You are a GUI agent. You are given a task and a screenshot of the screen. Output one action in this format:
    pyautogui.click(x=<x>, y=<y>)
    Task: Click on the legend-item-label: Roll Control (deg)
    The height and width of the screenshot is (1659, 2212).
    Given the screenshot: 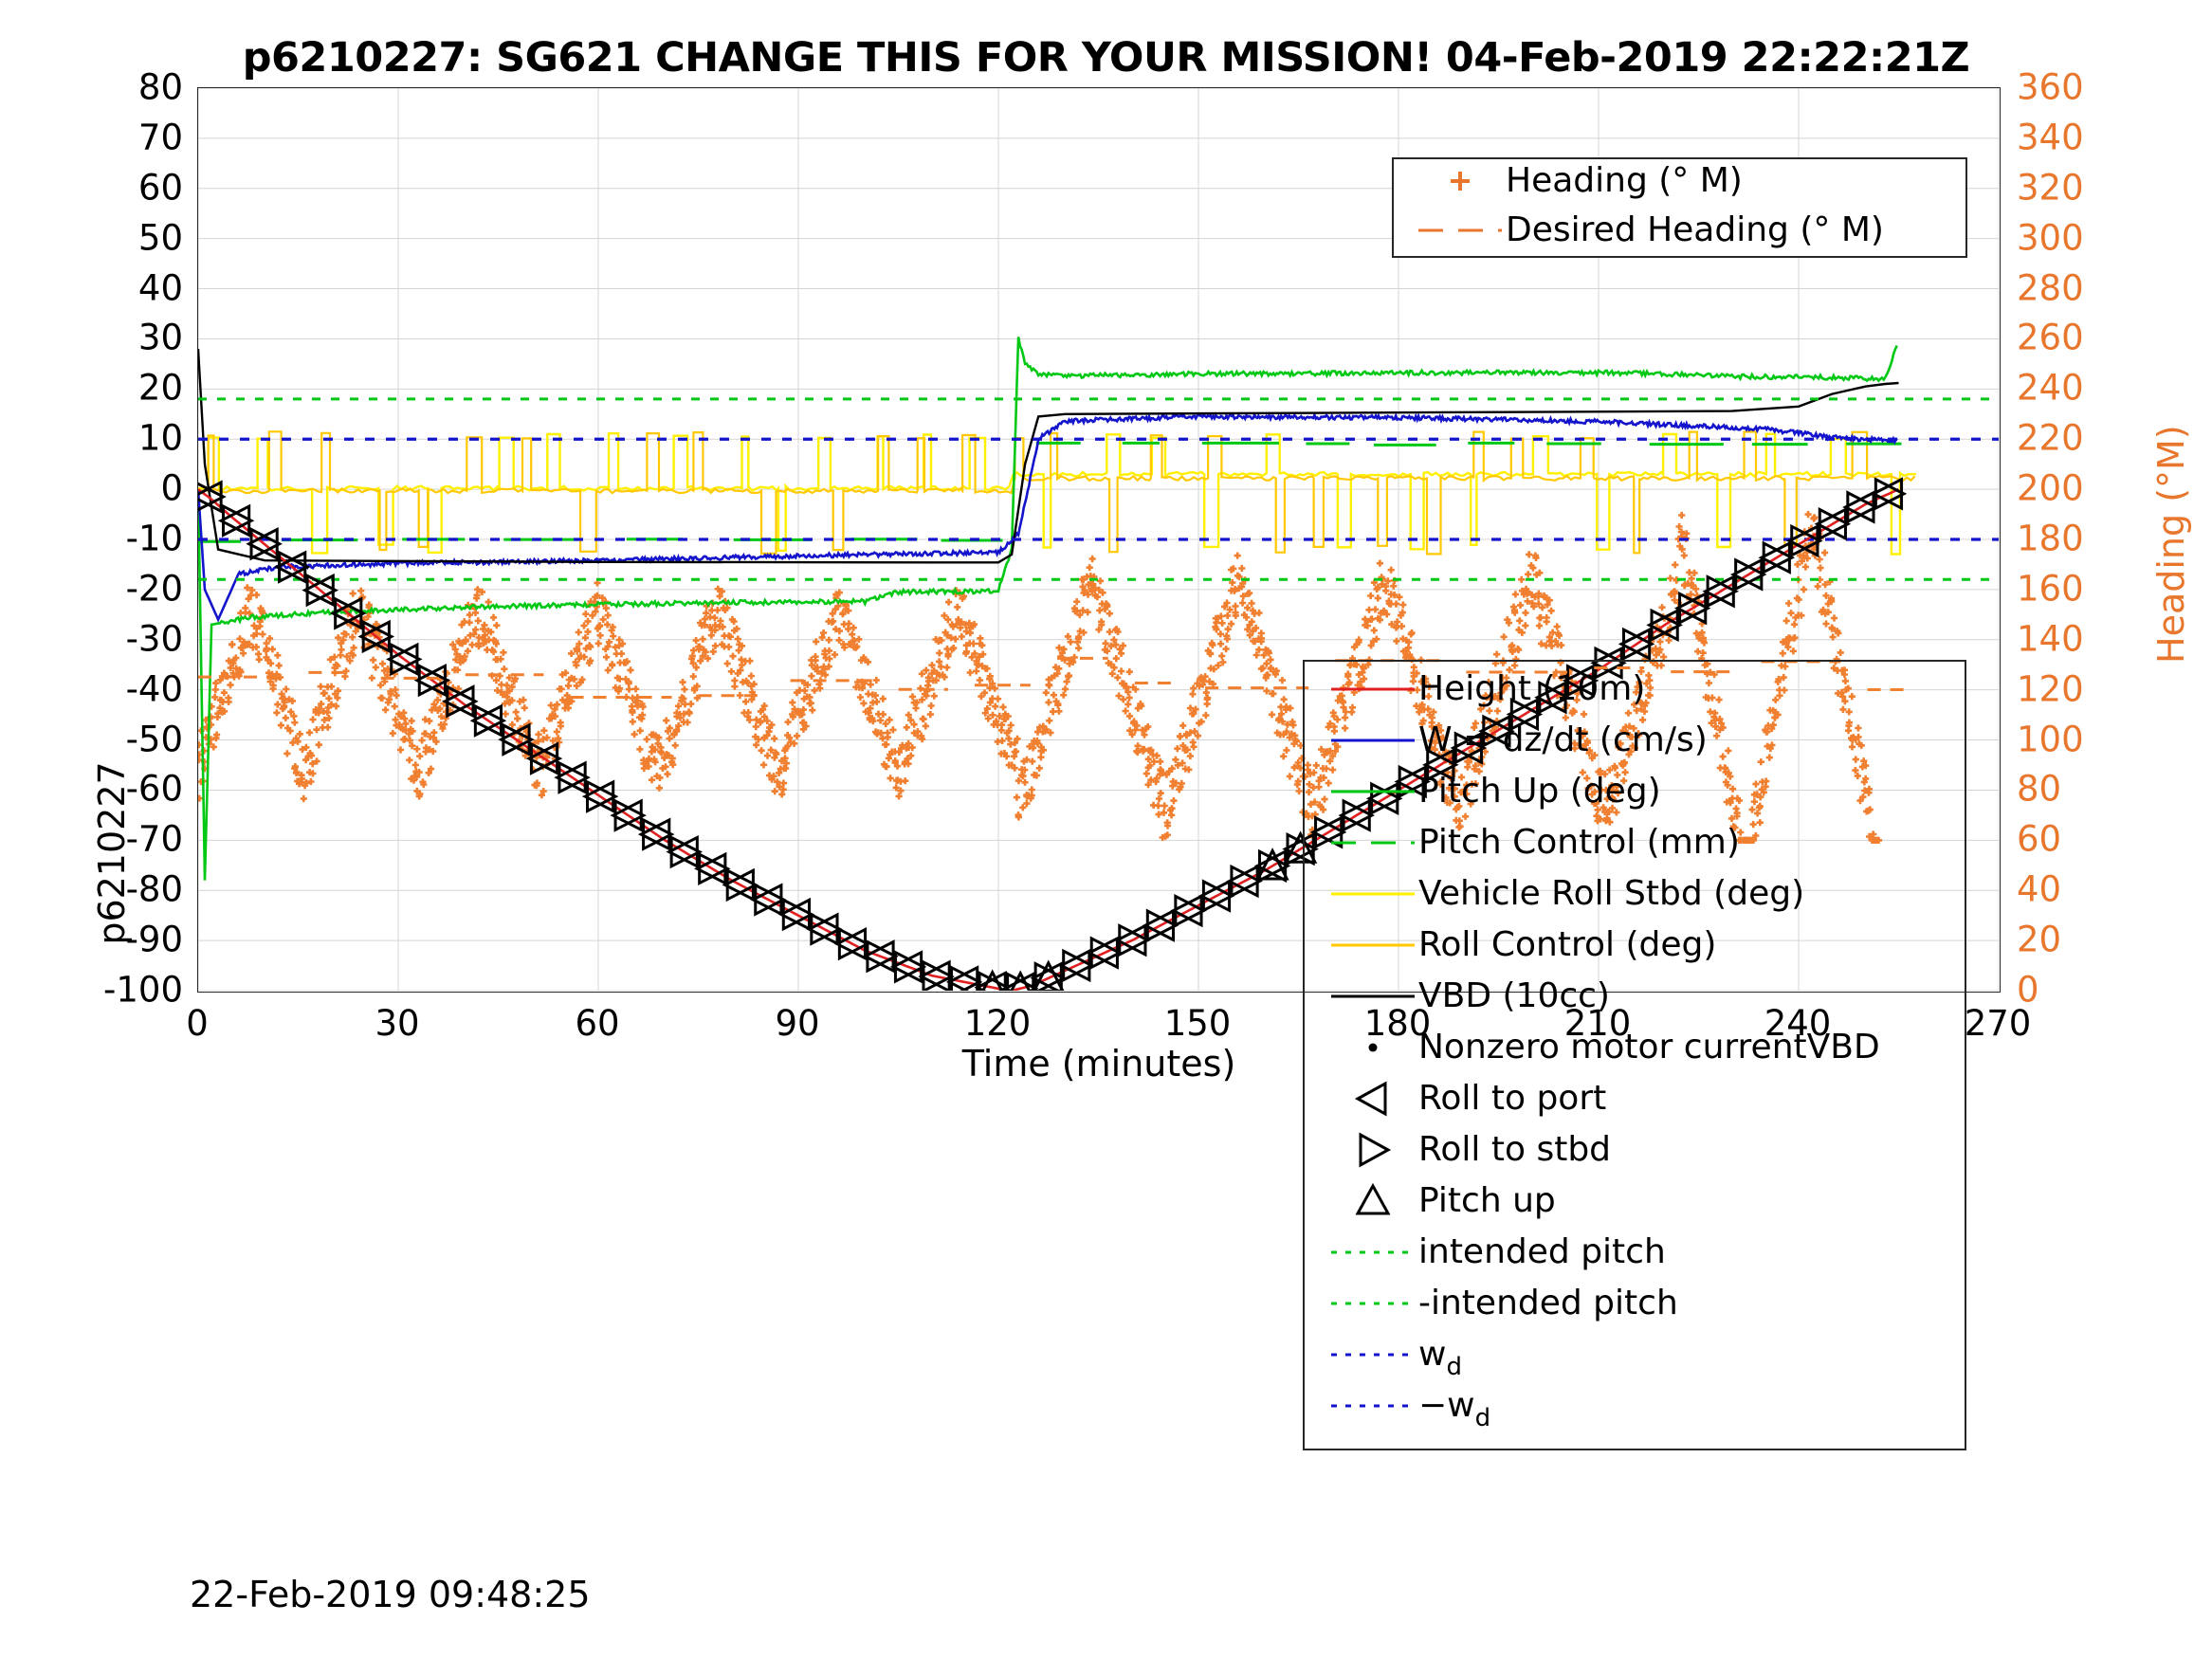 What is the action you would take?
    pyautogui.click(x=1567, y=944)
    